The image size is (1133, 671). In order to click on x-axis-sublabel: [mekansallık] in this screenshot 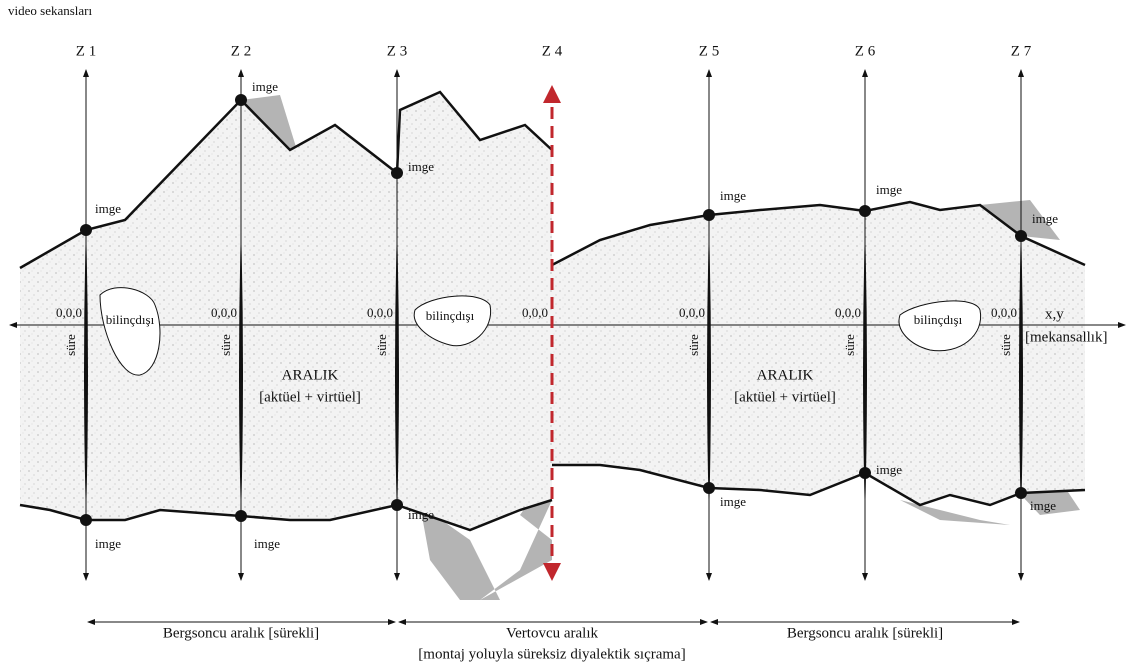, I will do `click(1066, 337)`.